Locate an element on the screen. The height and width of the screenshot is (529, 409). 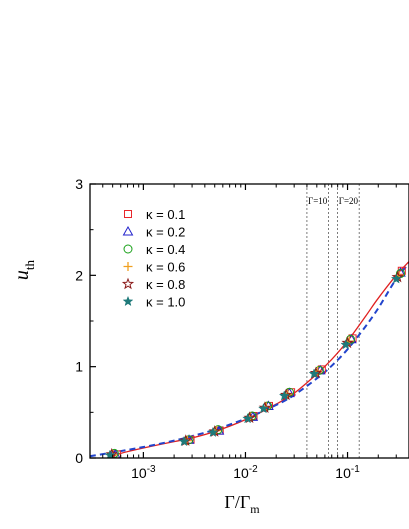
x-tick-label-1: 10⁻² is located at coordinates (245, 472).